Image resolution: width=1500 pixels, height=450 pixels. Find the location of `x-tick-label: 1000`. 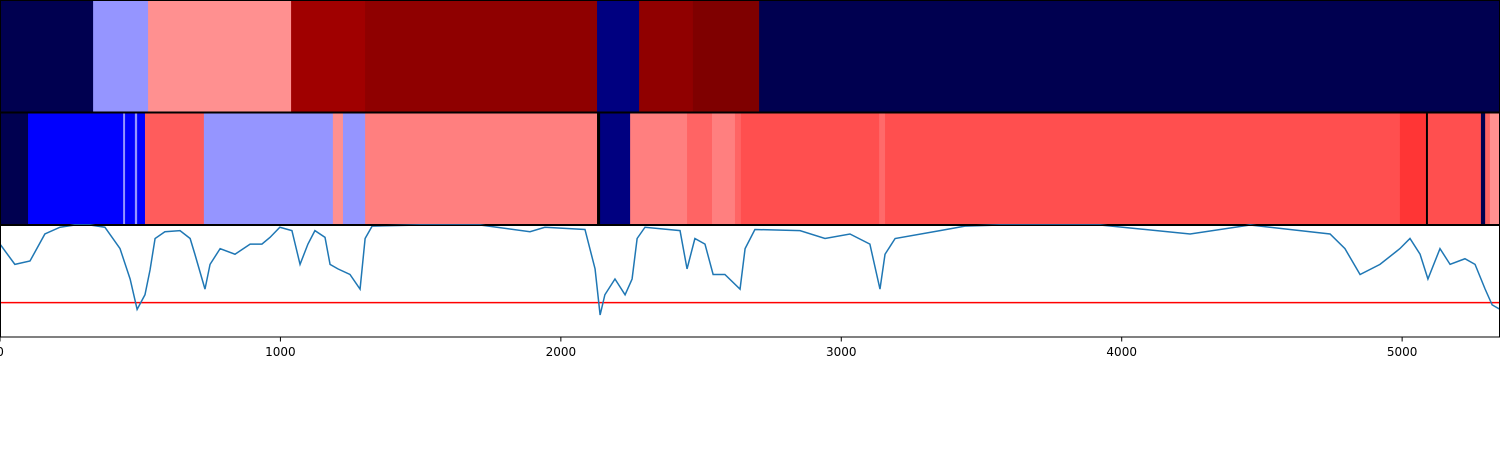

x-tick-label: 1000 is located at coordinates (280, 352).